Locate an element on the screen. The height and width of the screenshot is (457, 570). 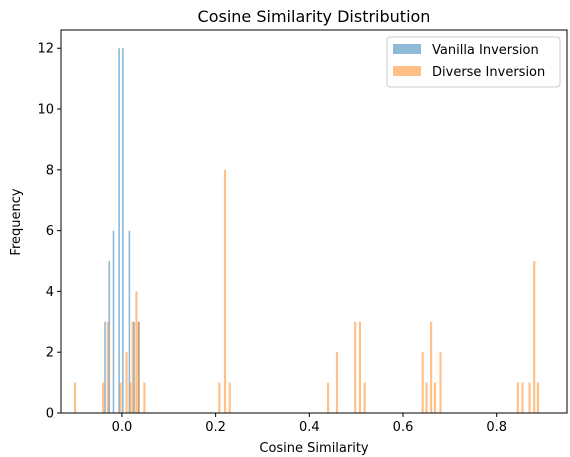
x-axis-label: Cosine Similarity is located at coordinates (314, 448).